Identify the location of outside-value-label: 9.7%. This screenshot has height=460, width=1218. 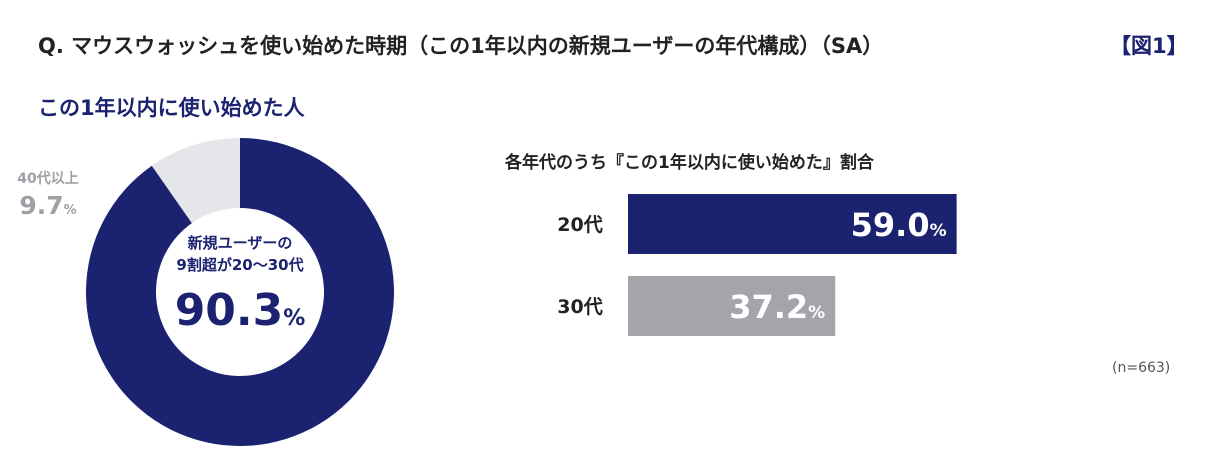
(48, 205).